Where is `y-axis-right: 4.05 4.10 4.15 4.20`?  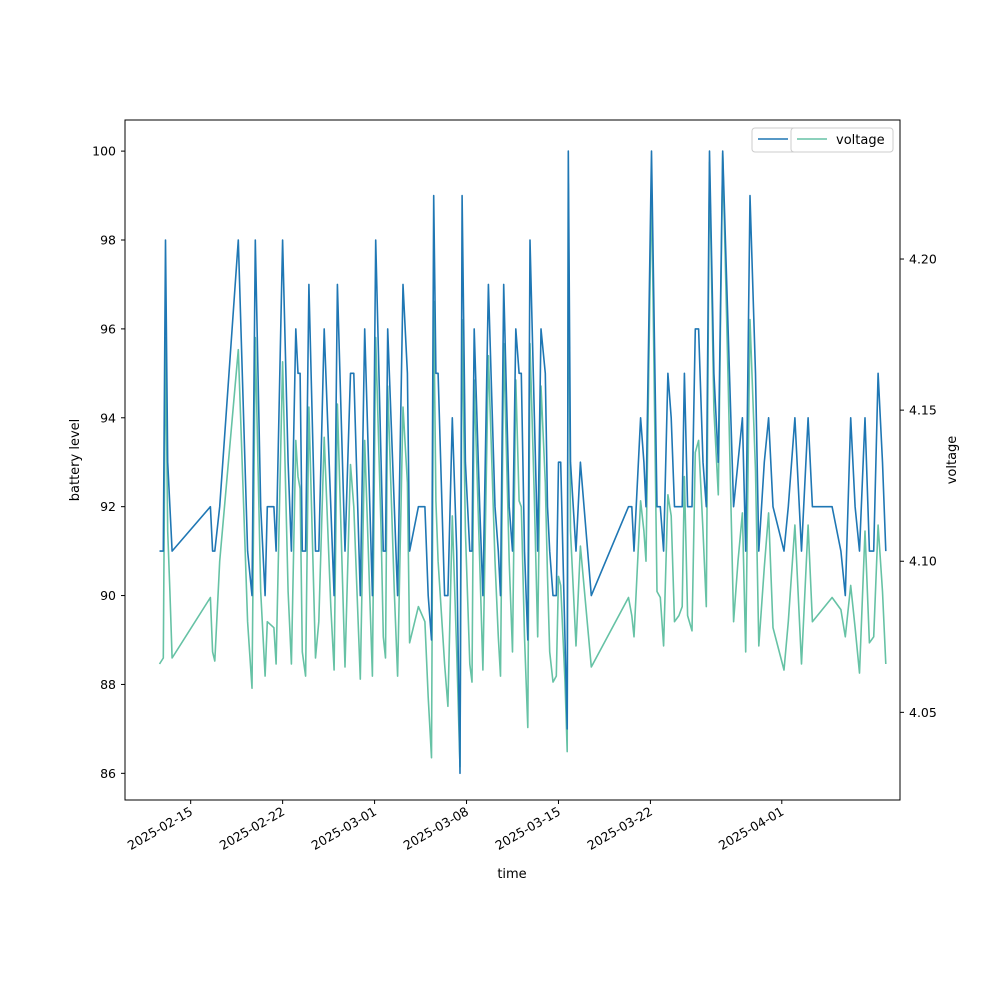 y-axis-right: 4.05 4.10 4.15 4.20 is located at coordinates (918, 486).